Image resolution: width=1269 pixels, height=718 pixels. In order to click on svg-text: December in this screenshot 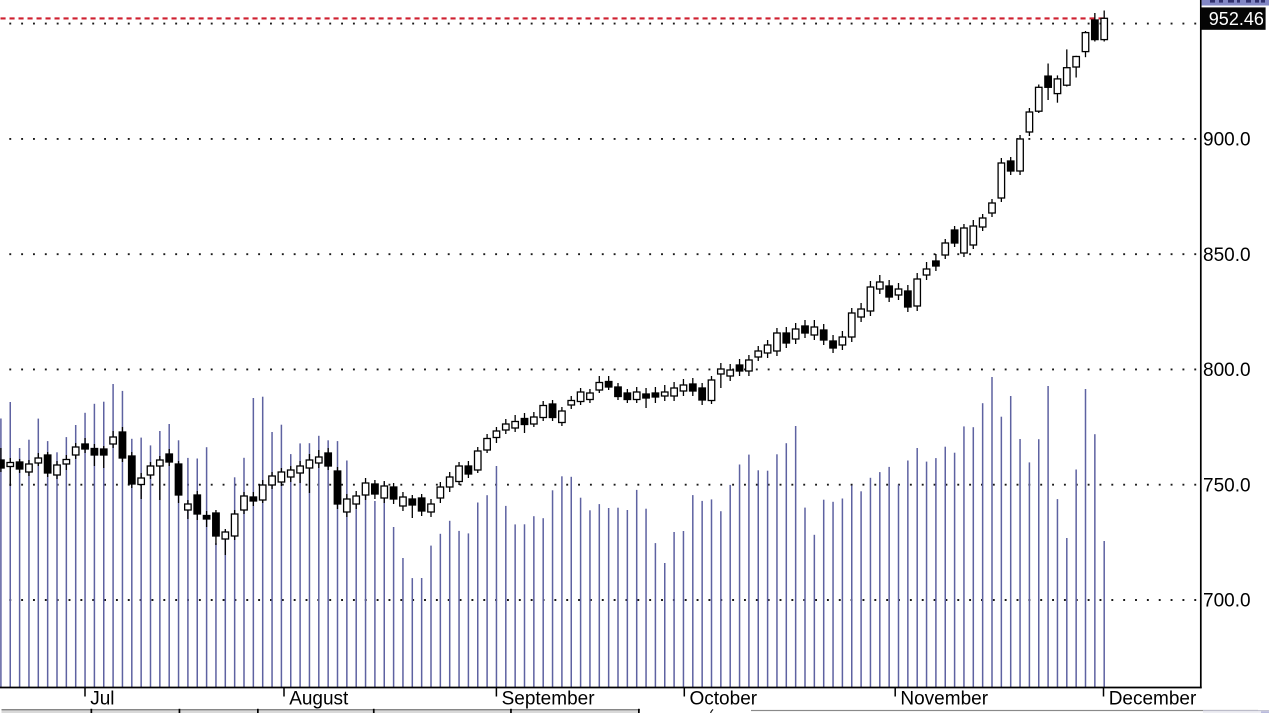, I will do `click(1153, 699)`.